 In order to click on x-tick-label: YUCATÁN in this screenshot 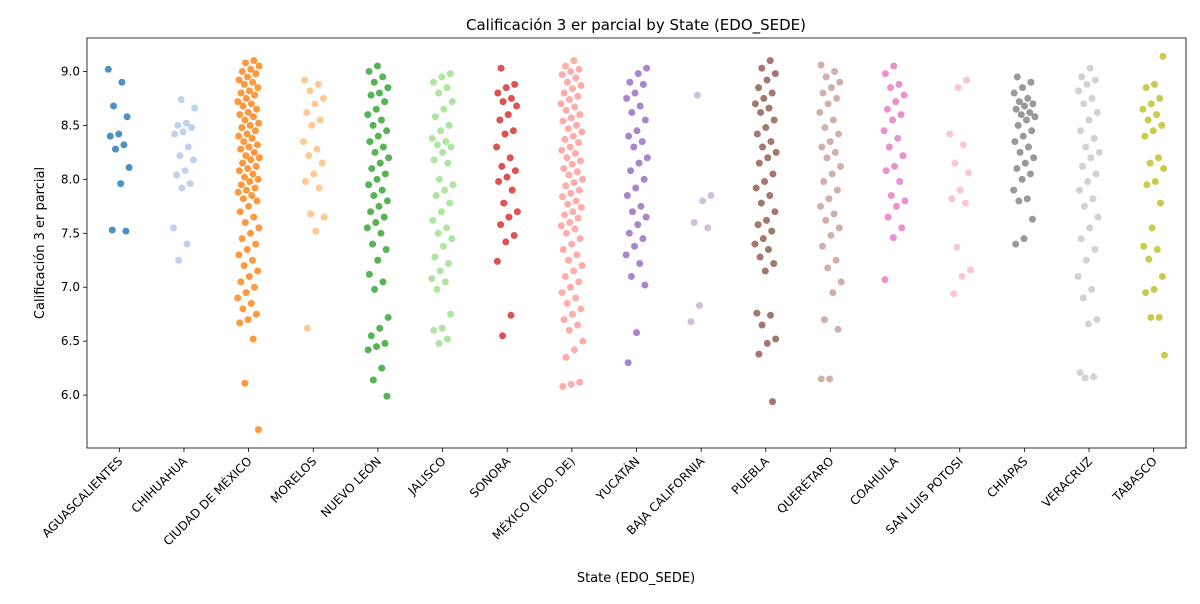, I will do `click(617, 479)`.